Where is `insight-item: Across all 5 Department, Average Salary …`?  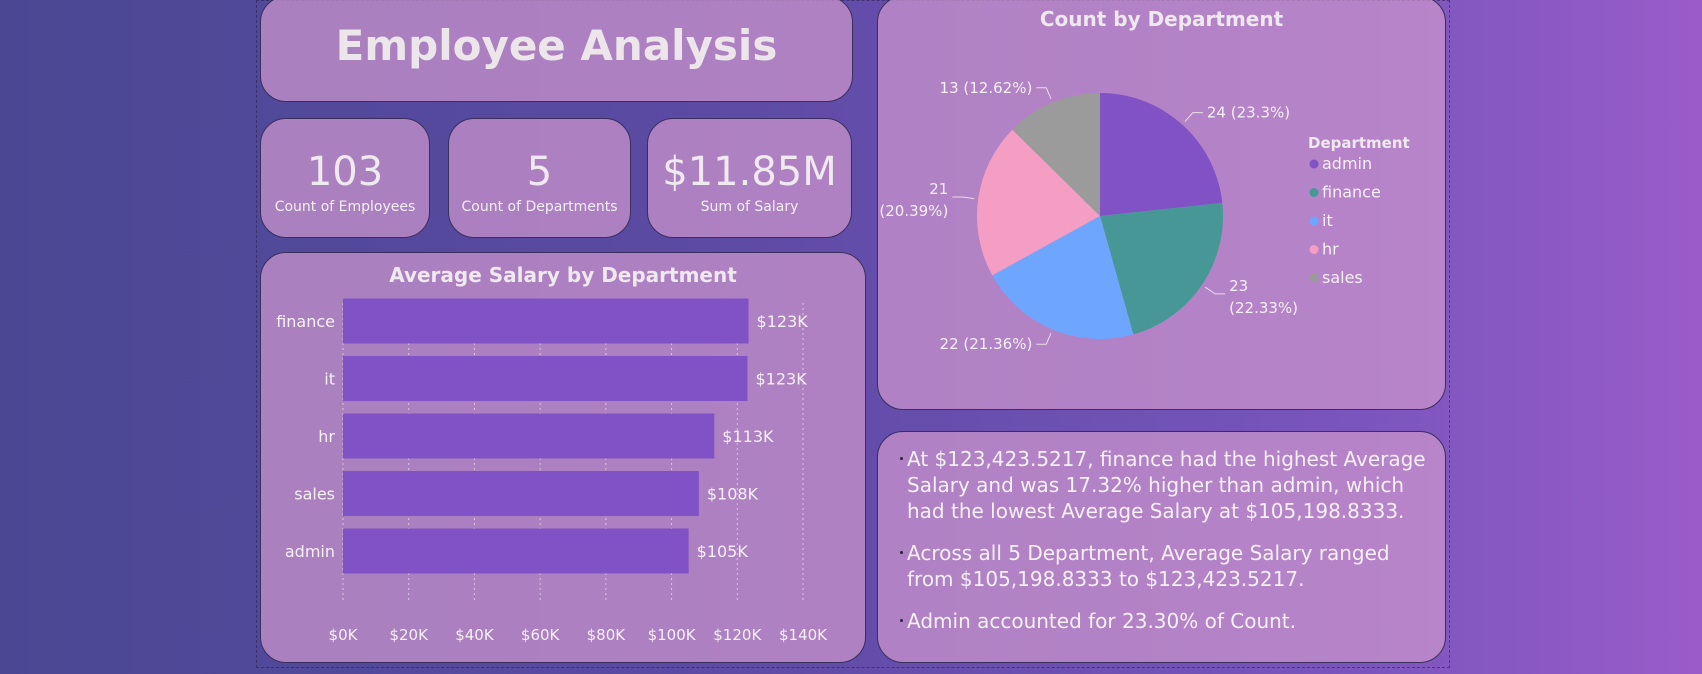 insight-item: Across all 5 Department, Average Salary … is located at coordinates (1165, 566).